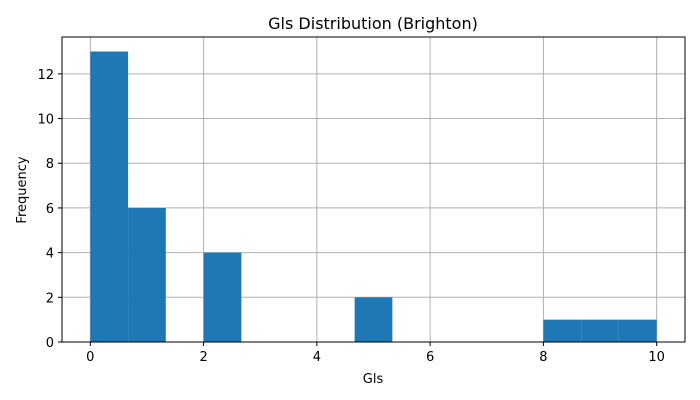 This screenshot has width=700, height=400. What do you see at coordinates (656, 357) in the screenshot?
I see `x-tick-label: 10` at bounding box center [656, 357].